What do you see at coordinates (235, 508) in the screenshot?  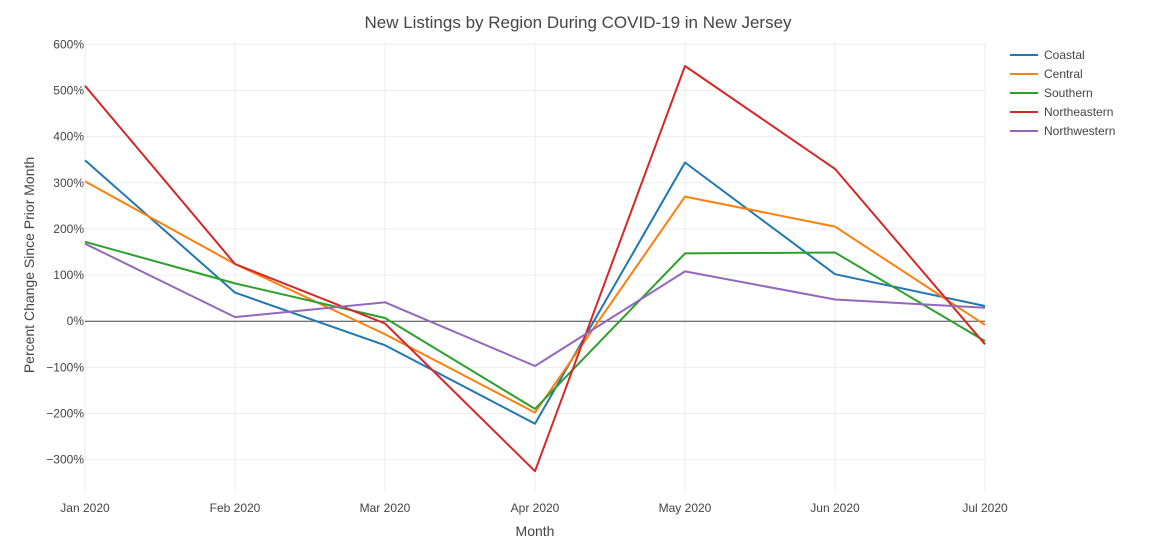 I see `x-tick-label: Feb 2020` at bounding box center [235, 508].